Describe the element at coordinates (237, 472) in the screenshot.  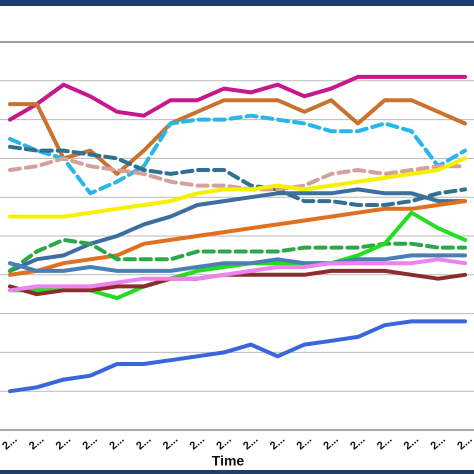
I see `bottom-band` at that location.